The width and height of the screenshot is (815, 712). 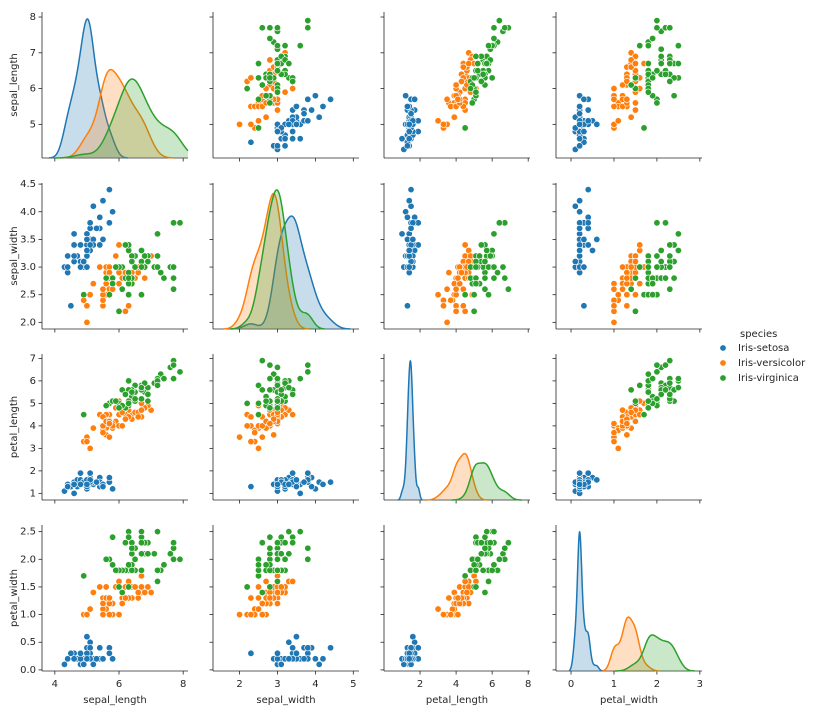 I want to click on y-tick-label: 5, so click(x=33, y=124).